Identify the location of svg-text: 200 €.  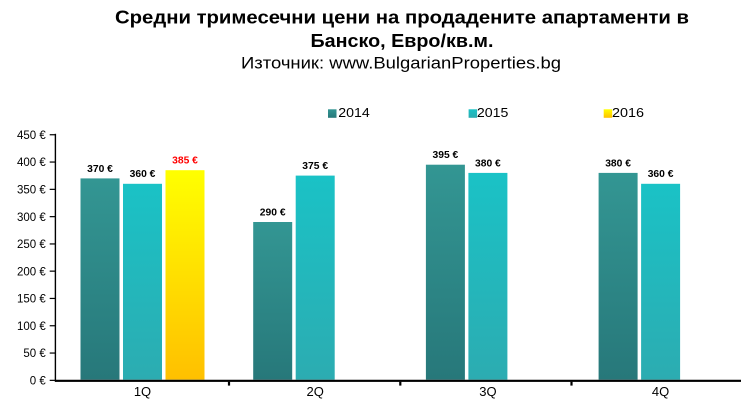
(31, 272).